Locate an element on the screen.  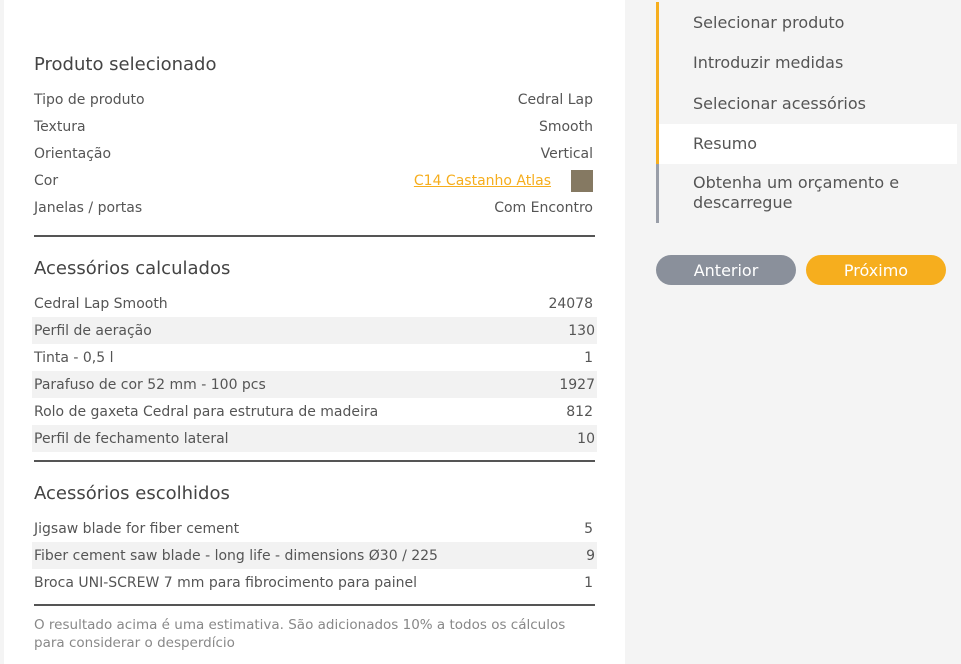
row-value: 1927 is located at coordinates (577, 384).